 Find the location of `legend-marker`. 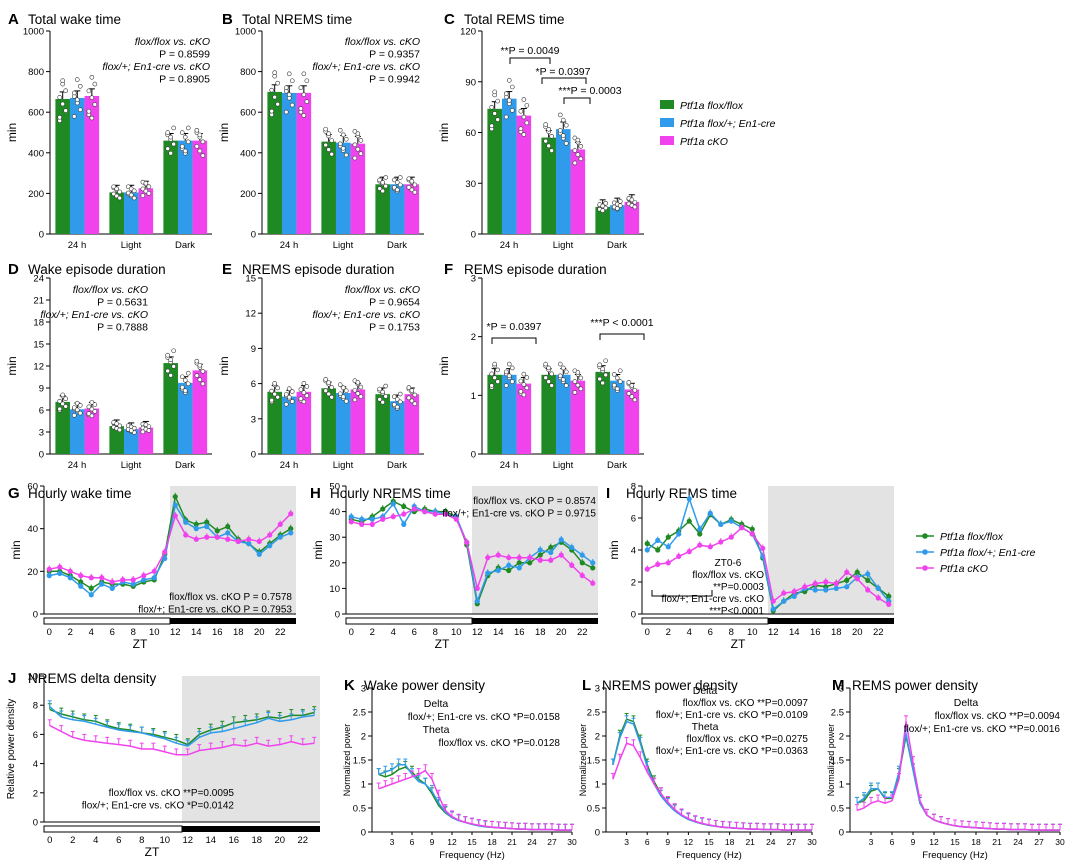

legend-marker is located at coordinates (925, 552).